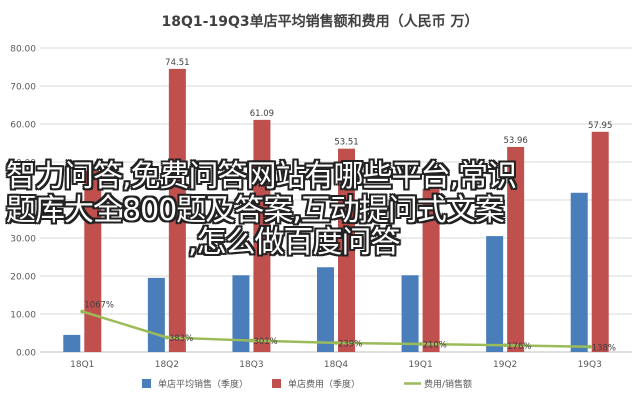 Image resolution: width=640 pixels, height=405 pixels. I want to click on y-tick-label: 0.00, so click(26, 354).